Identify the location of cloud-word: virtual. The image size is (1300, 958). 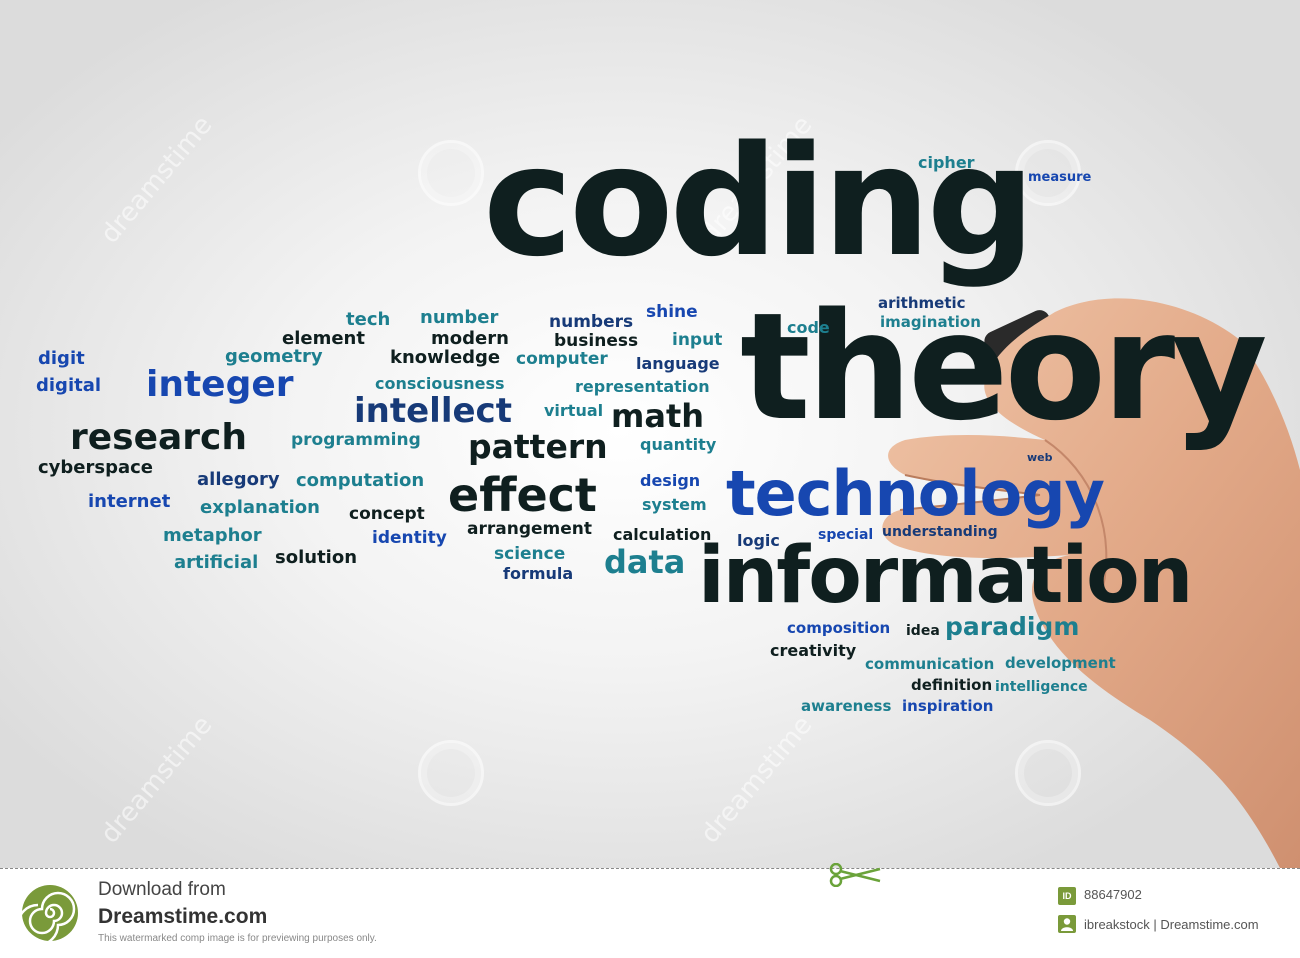
(574, 410).